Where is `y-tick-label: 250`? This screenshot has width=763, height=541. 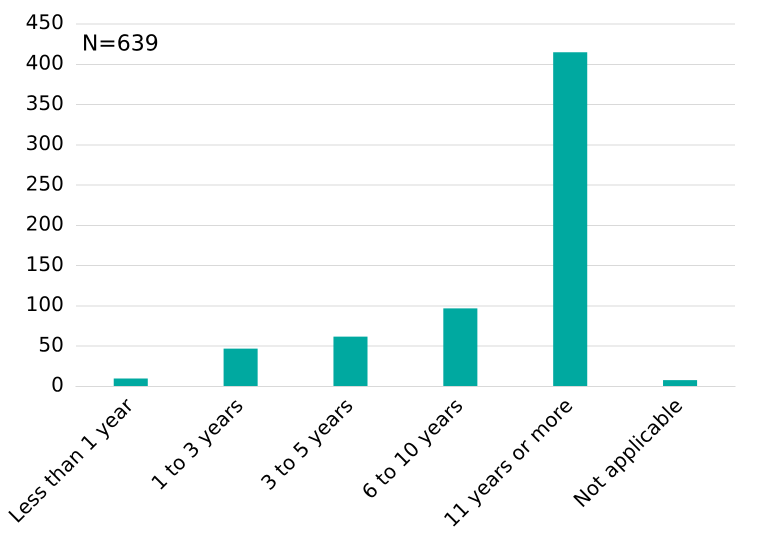
y-tick-label: 250 is located at coordinates (45, 183).